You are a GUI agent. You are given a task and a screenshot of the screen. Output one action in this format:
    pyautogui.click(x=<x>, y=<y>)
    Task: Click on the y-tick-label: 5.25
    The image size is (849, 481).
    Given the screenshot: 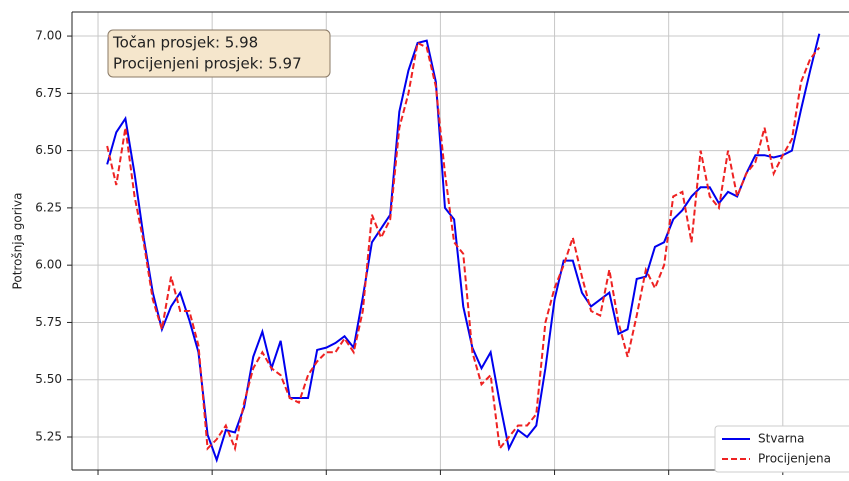 What is the action you would take?
    pyautogui.click(x=48, y=437)
    